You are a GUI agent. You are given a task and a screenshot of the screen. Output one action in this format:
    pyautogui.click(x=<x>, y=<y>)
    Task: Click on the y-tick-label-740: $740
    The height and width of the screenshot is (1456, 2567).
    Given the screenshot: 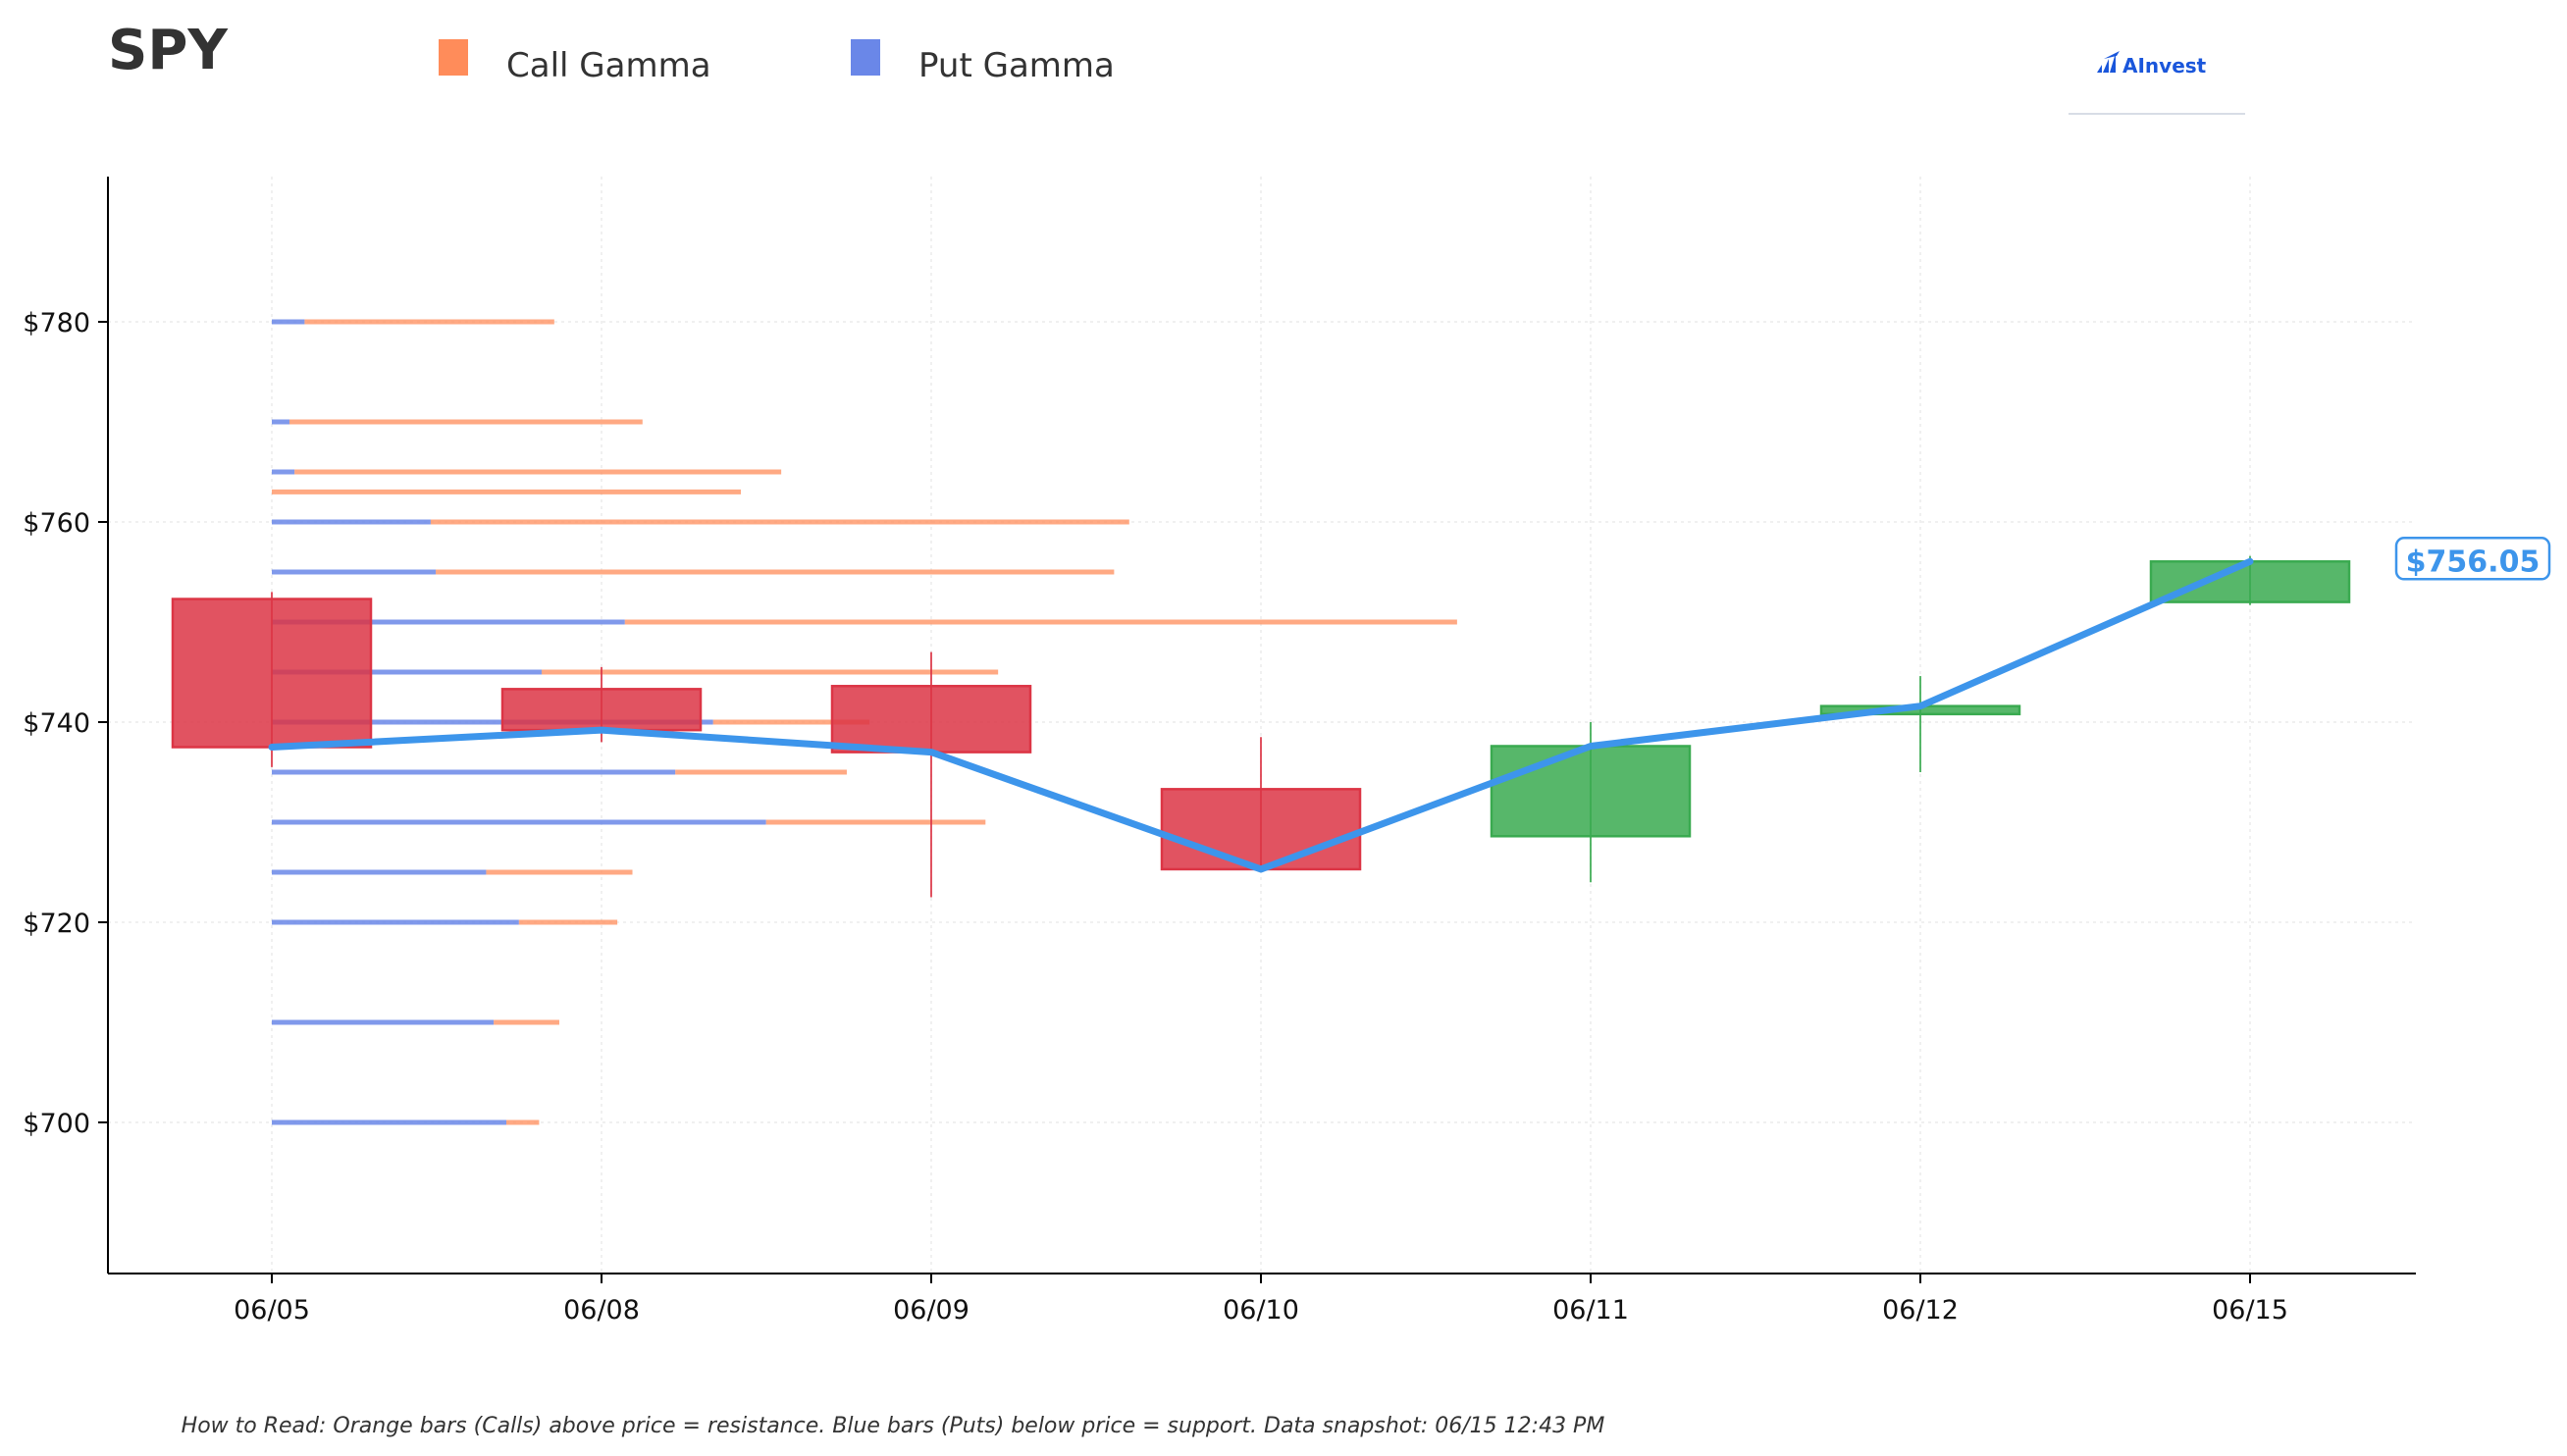 What is the action you would take?
    pyautogui.click(x=57, y=723)
    